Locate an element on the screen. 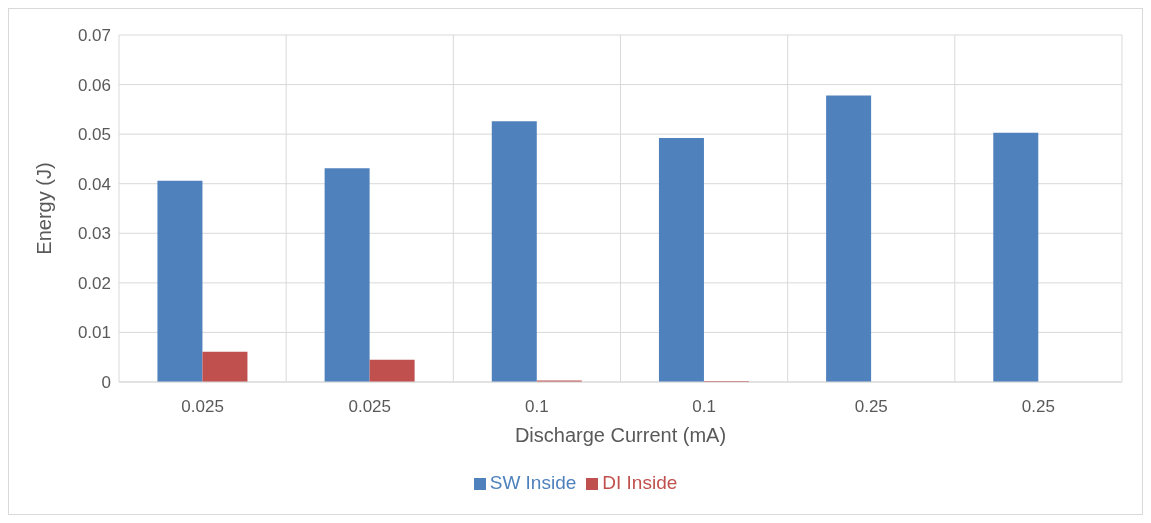 This screenshot has height=523, width=1151. x-axis-title: Discharge Current (mA) is located at coordinates (620, 435).